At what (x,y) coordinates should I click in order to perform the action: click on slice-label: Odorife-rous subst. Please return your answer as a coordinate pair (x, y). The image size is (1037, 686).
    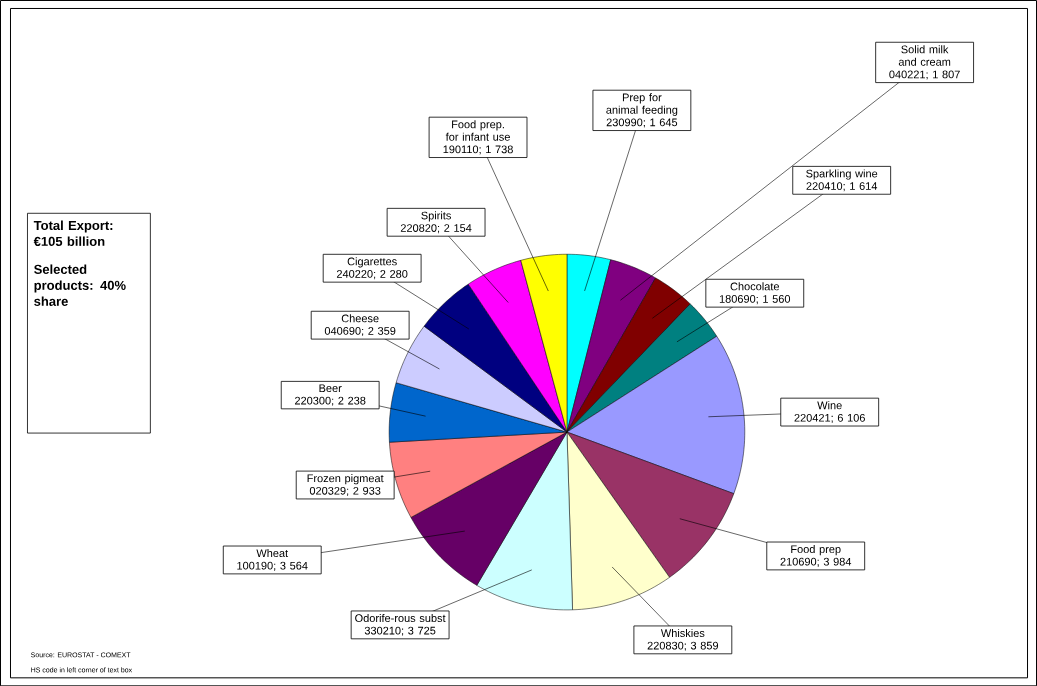
    Looking at the image, I should click on (400, 617).